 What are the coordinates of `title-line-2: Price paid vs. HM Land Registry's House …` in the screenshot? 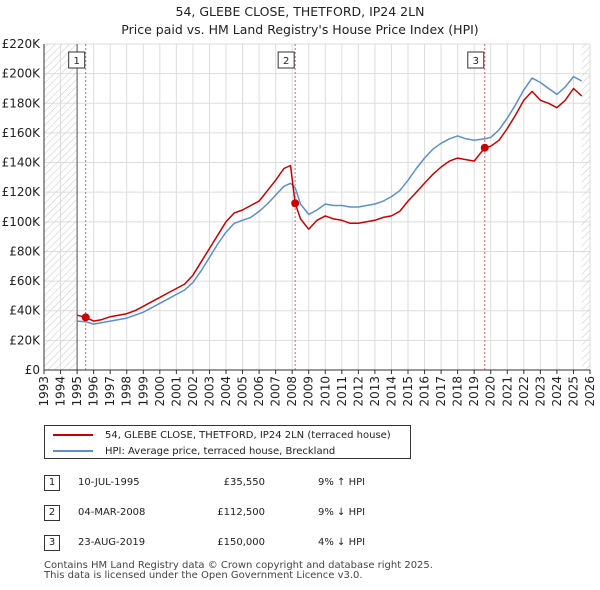 It's located at (300, 29).